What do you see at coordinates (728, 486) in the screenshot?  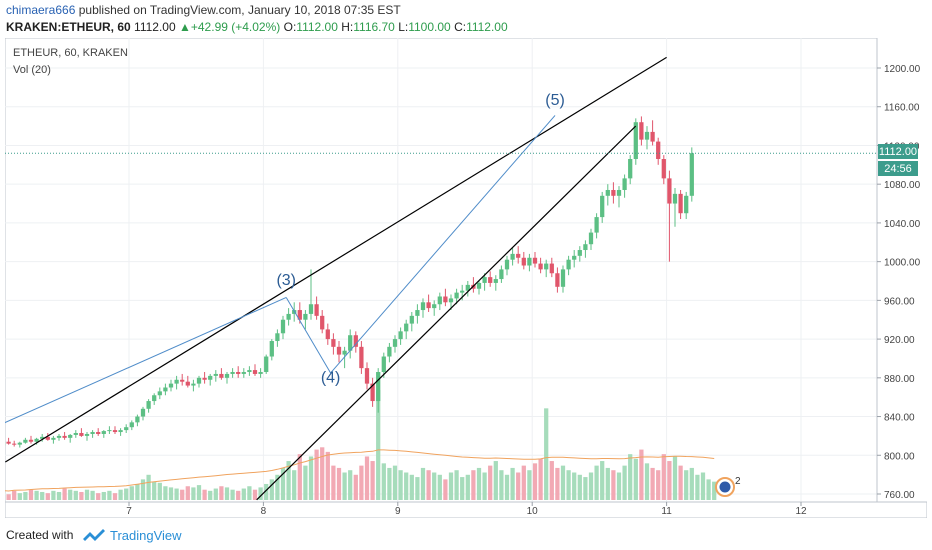 I see `event-badge: 2` at bounding box center [728, 486].